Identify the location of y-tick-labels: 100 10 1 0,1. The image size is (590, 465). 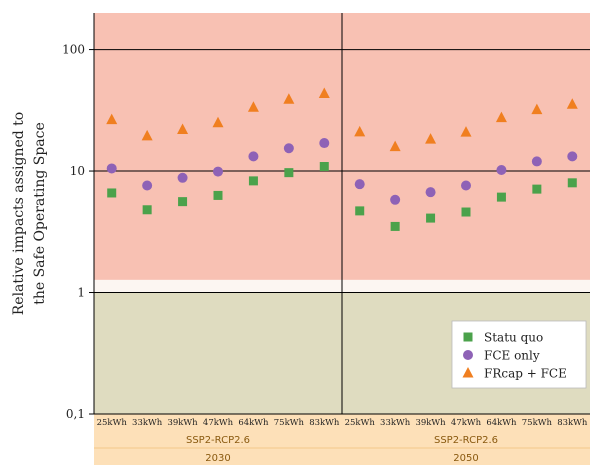
(73, 232).